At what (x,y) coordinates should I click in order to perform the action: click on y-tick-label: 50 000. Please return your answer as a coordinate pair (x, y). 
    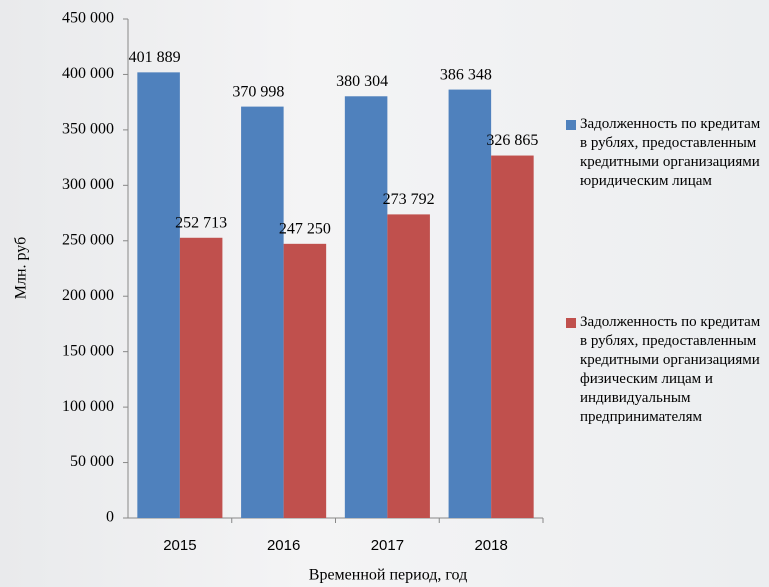
    Looking at the image, I should click on (92, 461).